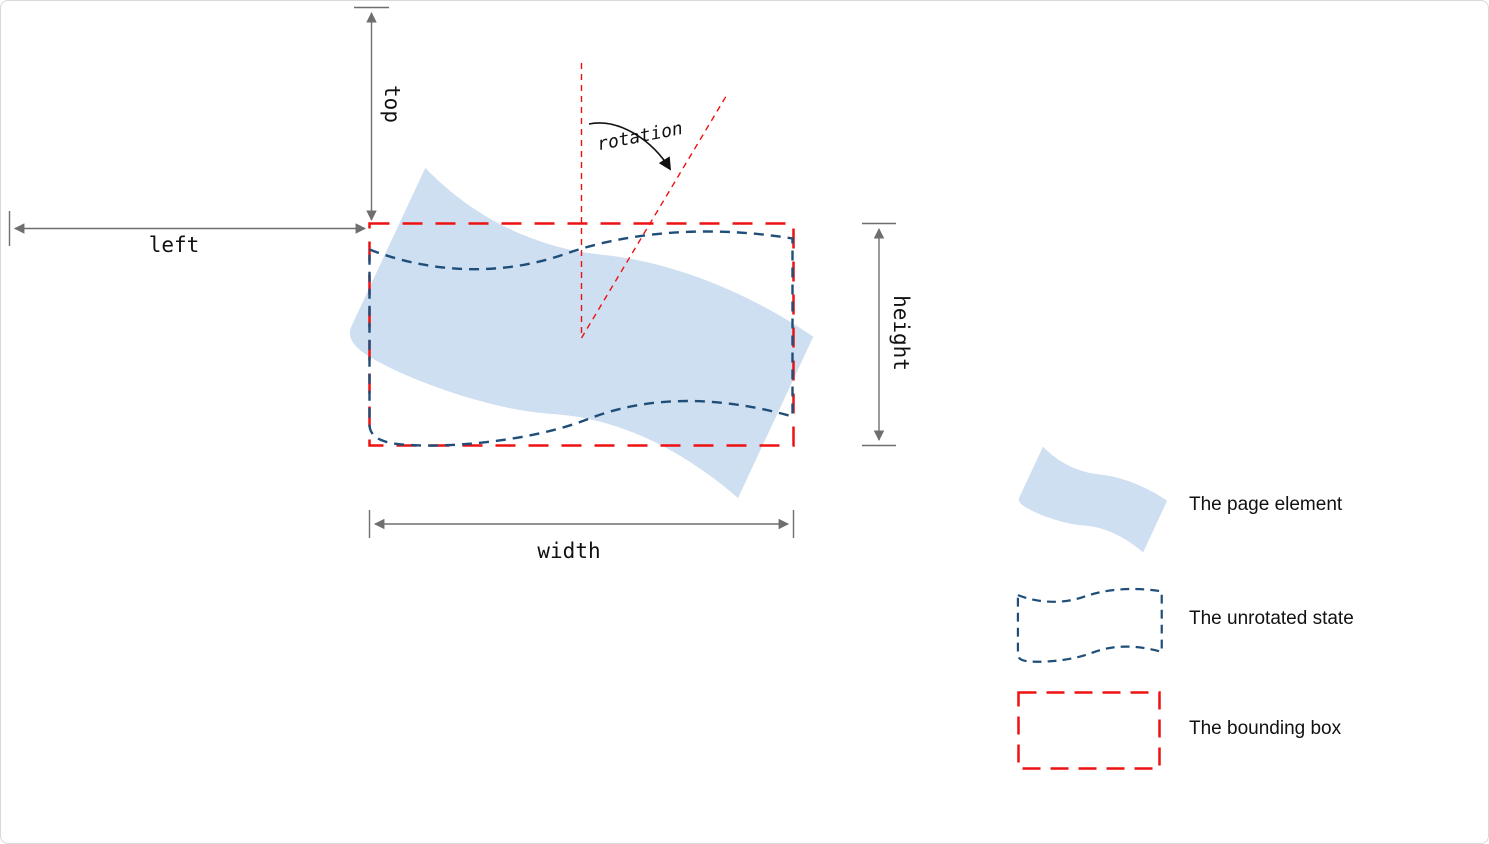 This screenshot has height=844, width=1489. Describe the element at coordinates (630, 146) in the screenshot. I see `rotation-arc-arrow` at that location.